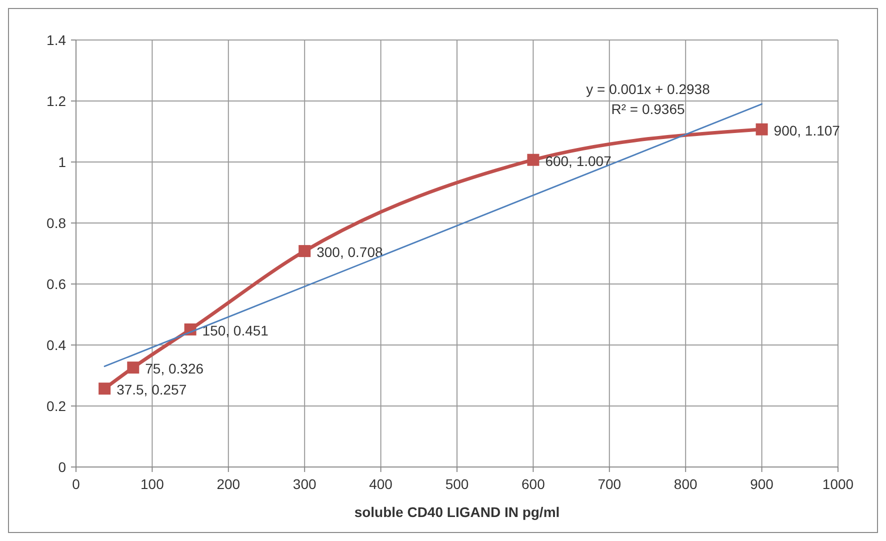  I want to click on data-label: 300, 0.708, so click(349, 252).